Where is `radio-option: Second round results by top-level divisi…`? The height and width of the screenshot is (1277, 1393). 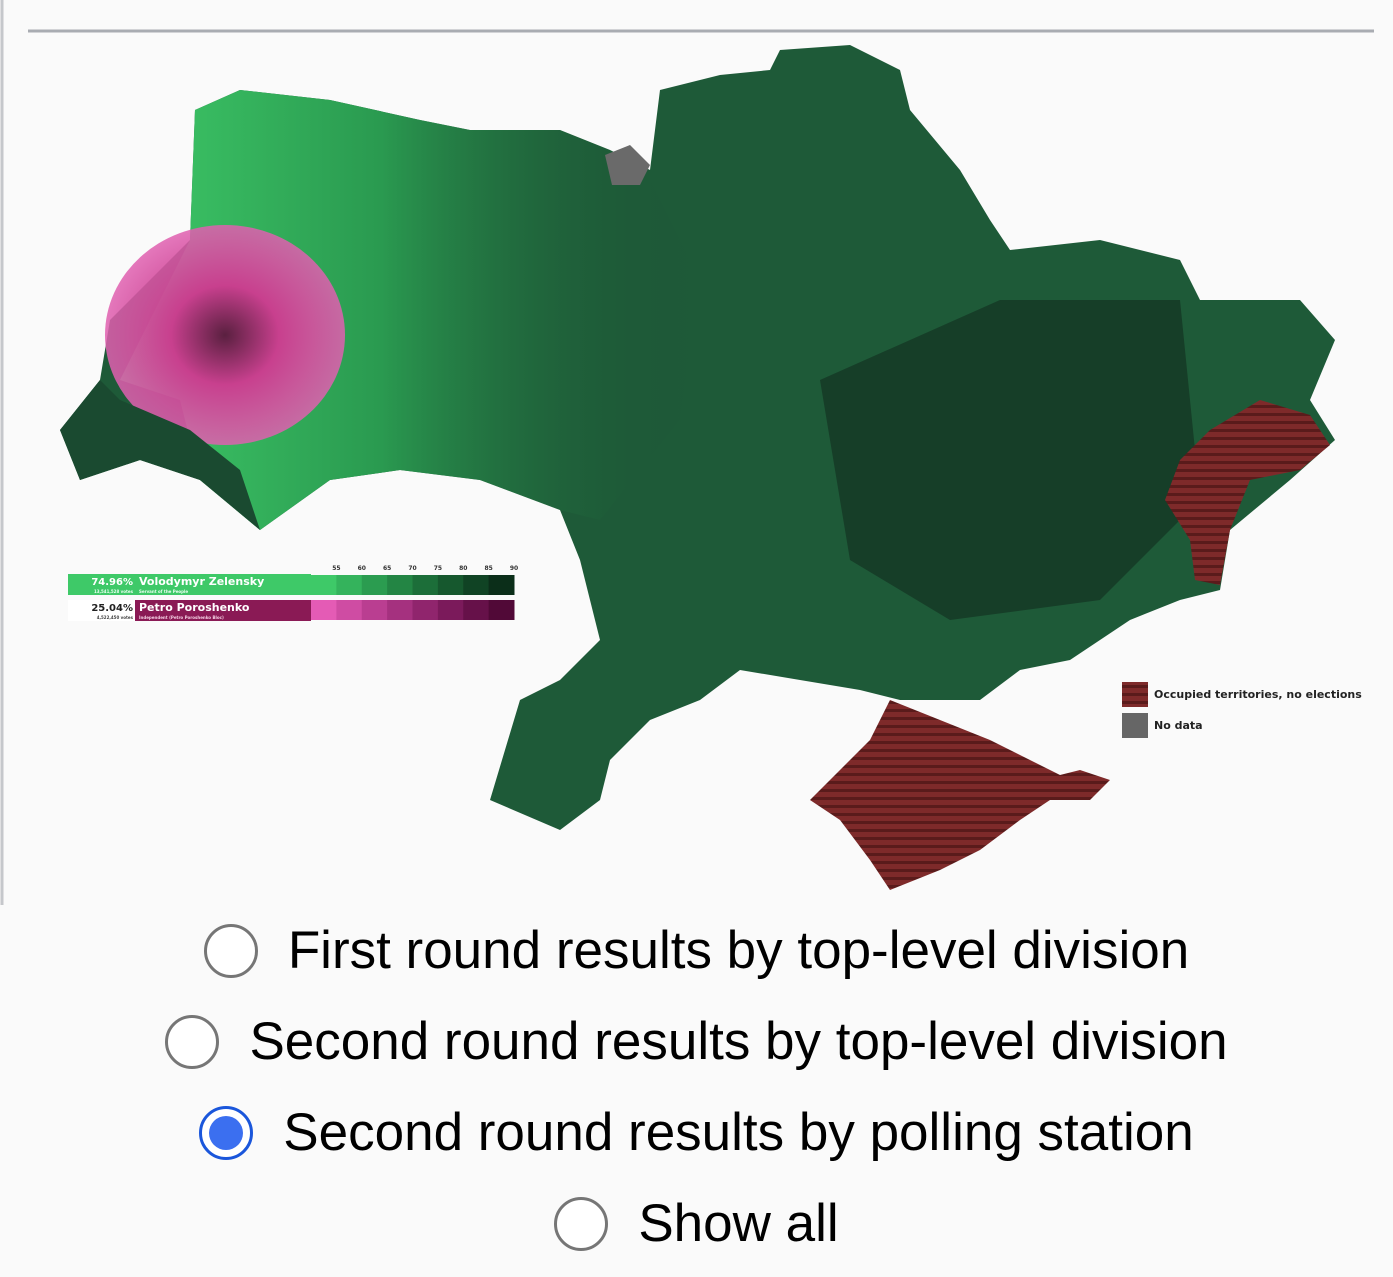 radio-option: Second round results by top-level divisi… is located at coordinates (696, 1041).